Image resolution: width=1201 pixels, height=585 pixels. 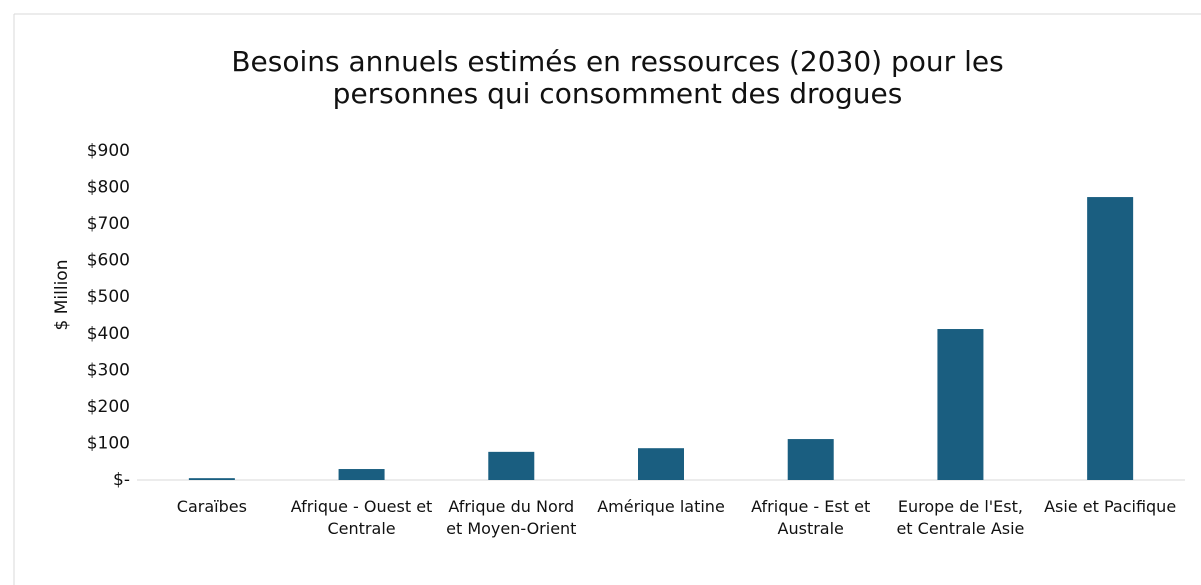 What do you see at coordinates (108, 334) in the screenshot?
I see `y-tick-label: $400` at bounding box center [108, 334].